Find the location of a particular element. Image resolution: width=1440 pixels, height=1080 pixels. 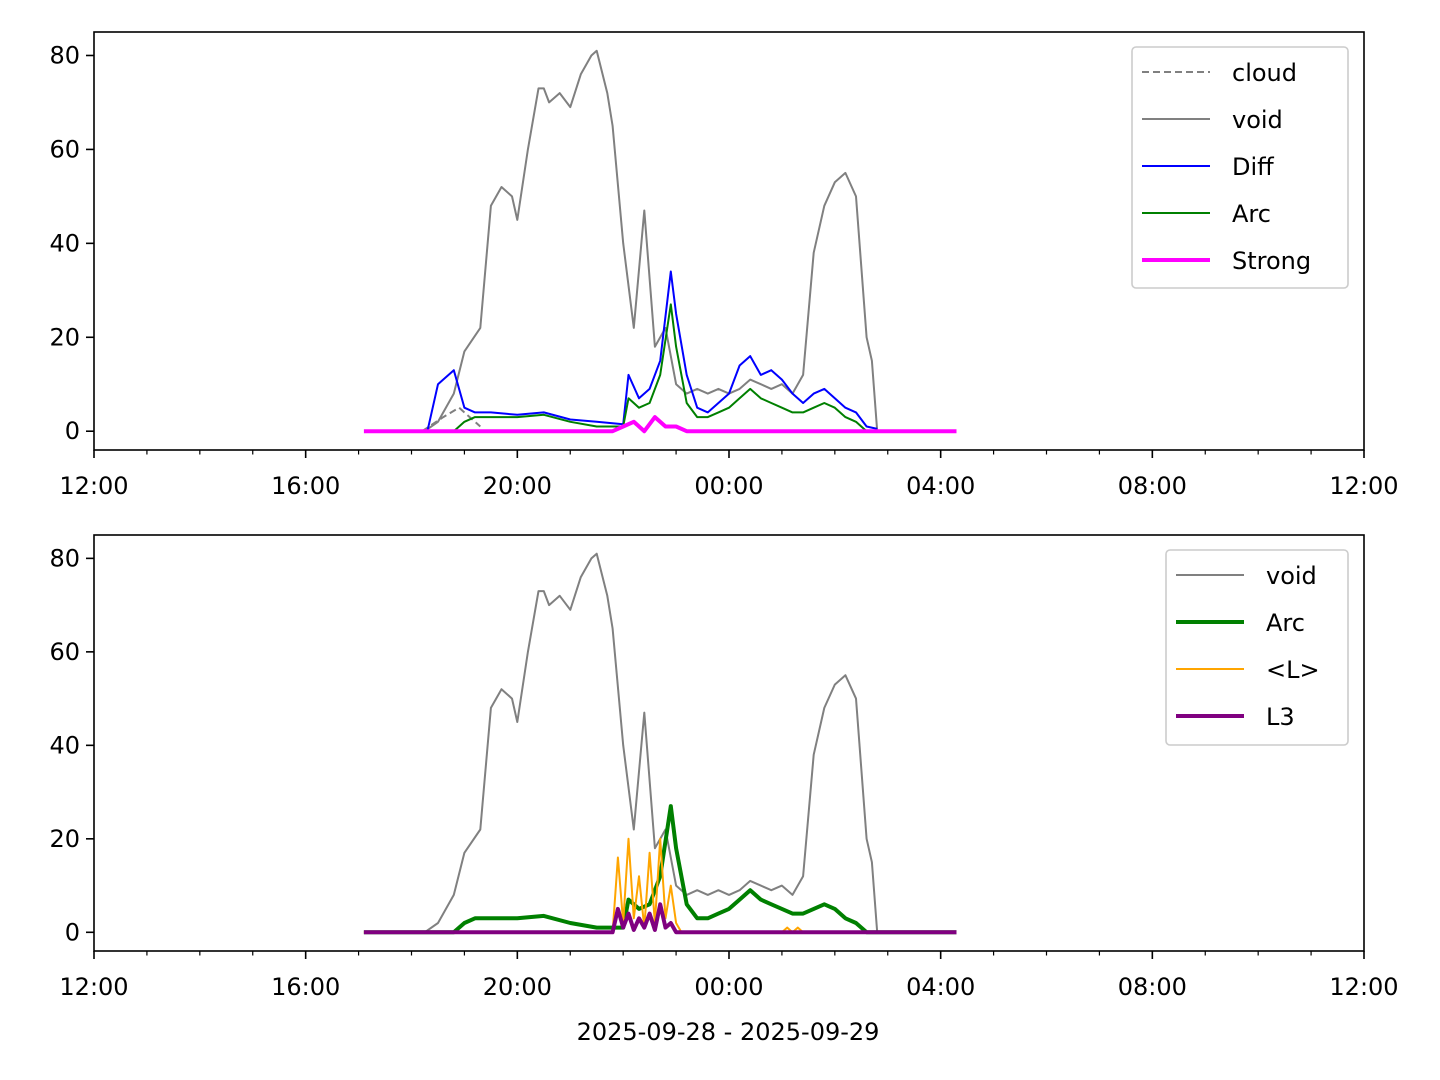

legend: cloud void Diff Arc Strong is located at coordinates (1240, 167).